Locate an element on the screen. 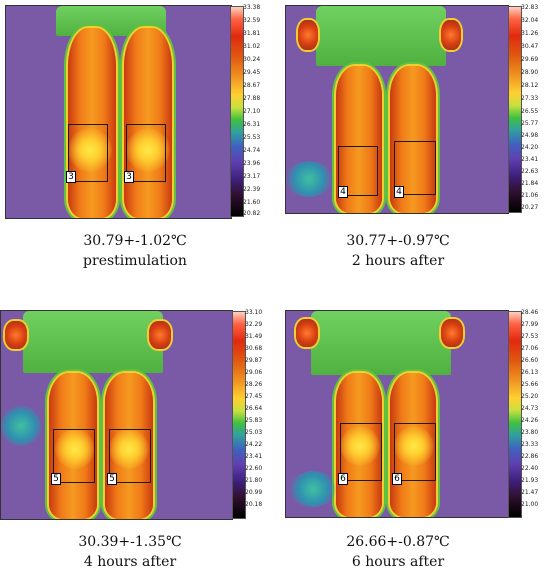 The width and height of the screenshot is (557, 575). scale-tick: 28.46 is located at coordinates (530, 312).